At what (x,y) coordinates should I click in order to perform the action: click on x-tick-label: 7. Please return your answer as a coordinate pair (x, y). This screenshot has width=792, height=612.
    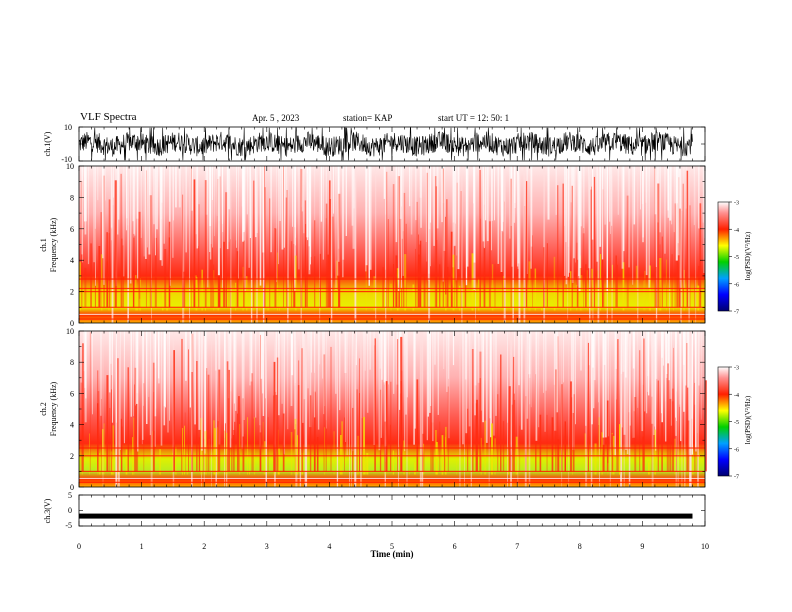
    Looking at the image, I should click on (517, 546).